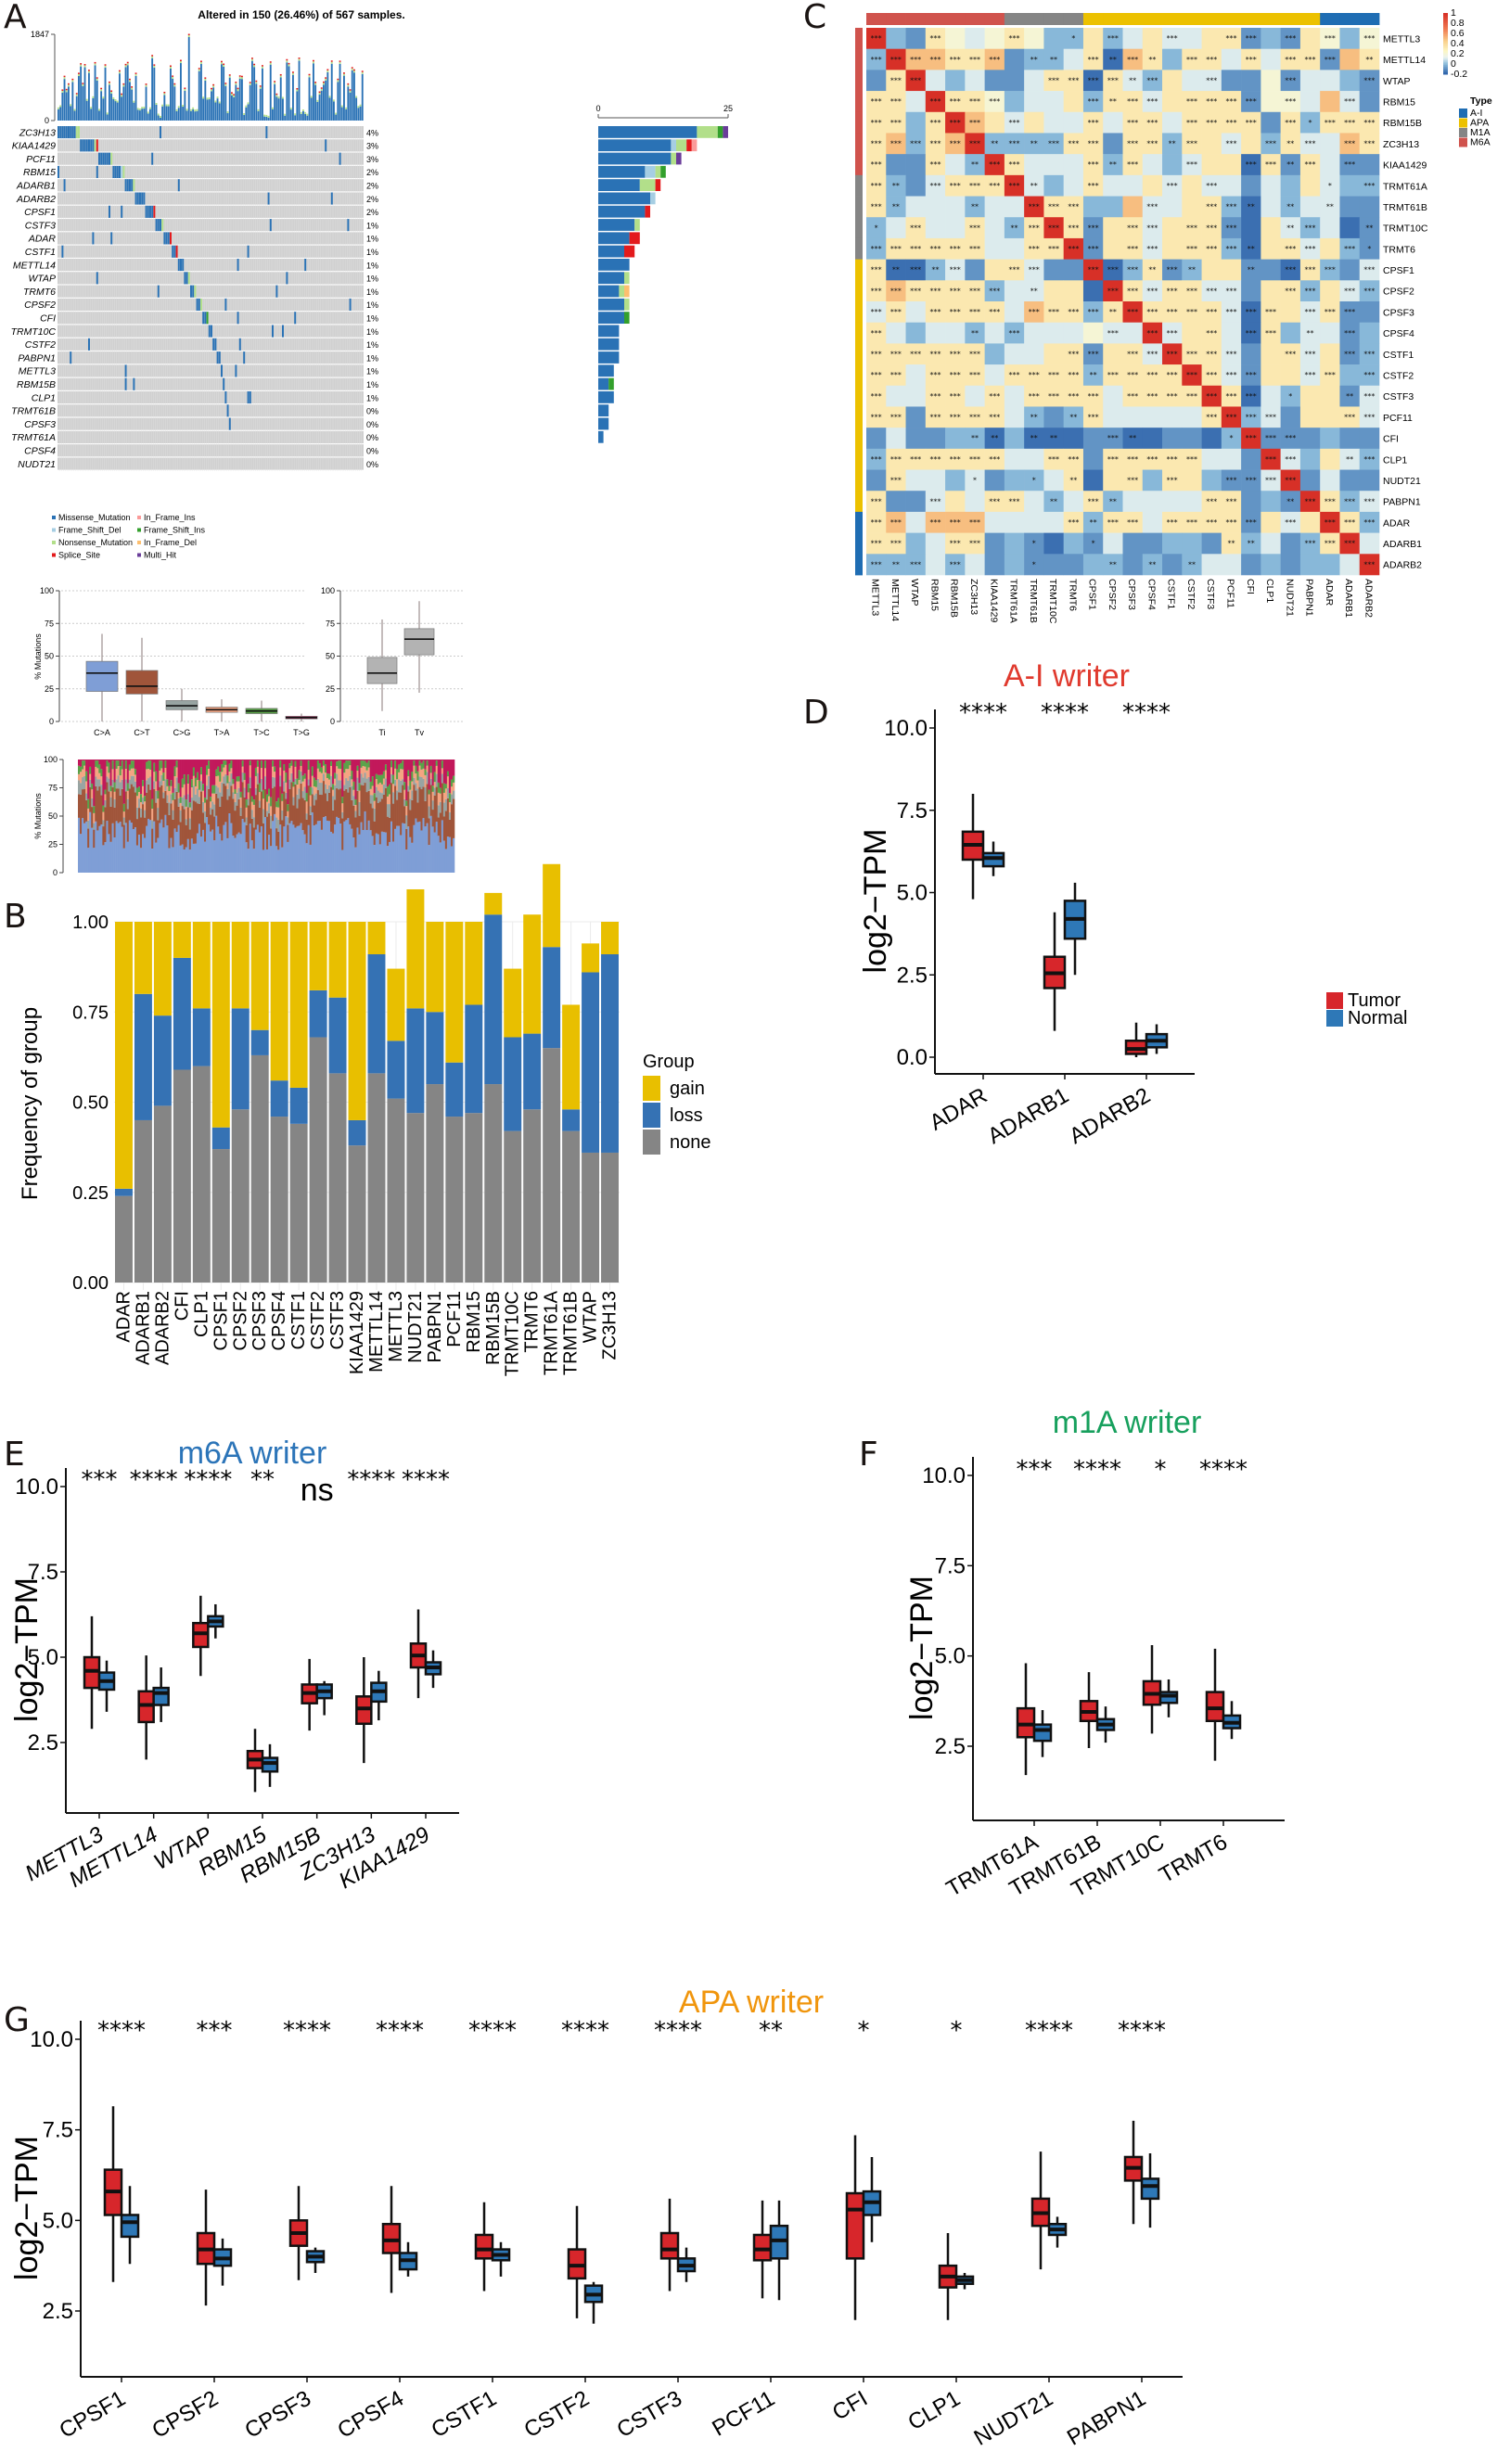 The width and height of the screenshot is (1510, 2464). What do you see at coordinates (914, 592) in the screenshot?
I see `c-col-label: WTAP` at bounding box center [914, 592].